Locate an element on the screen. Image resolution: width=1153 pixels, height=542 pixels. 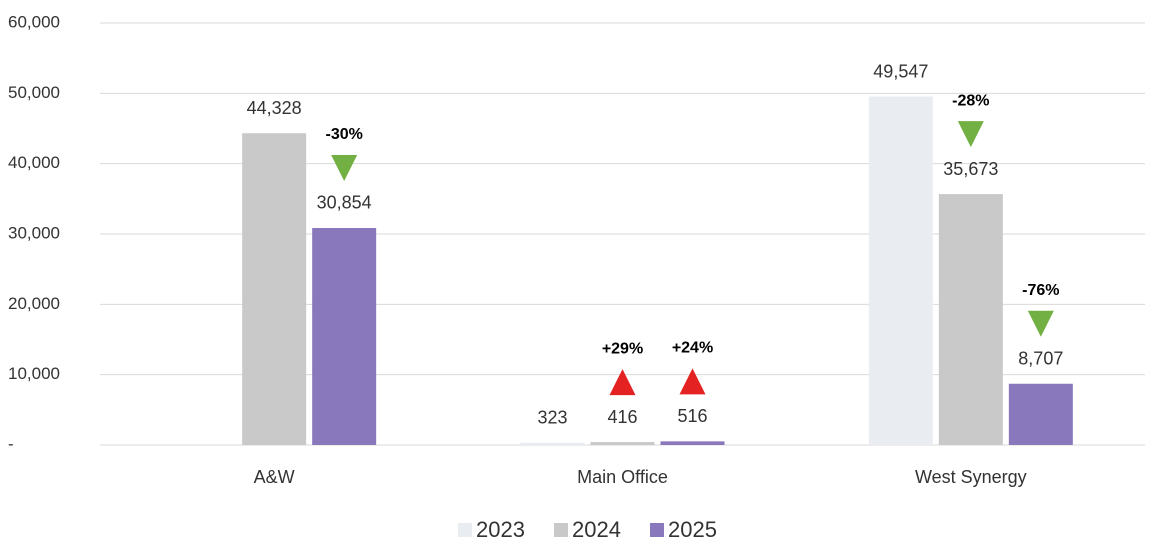
y-tick-label: 60,000 is located at coordinates (34, 21).